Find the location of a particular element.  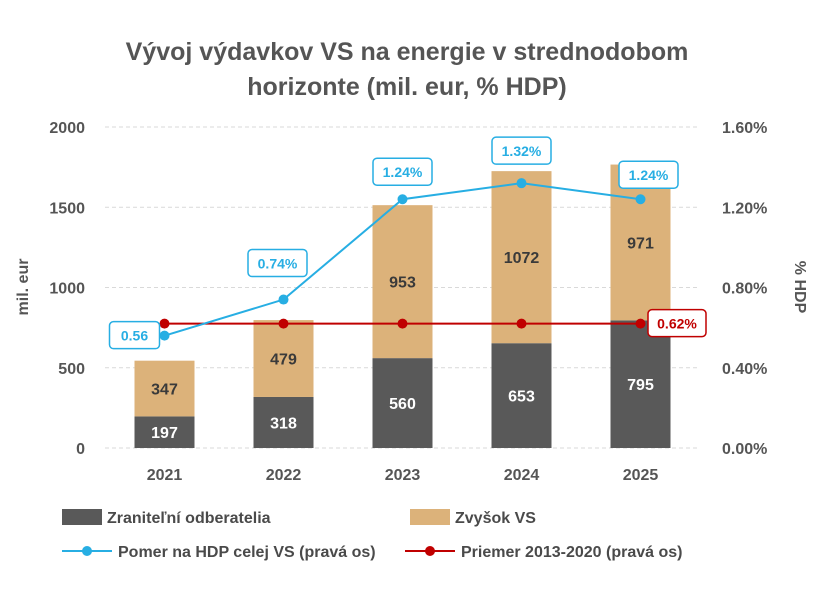

bar-value-label: 197 is located at coordinates (164, 433).